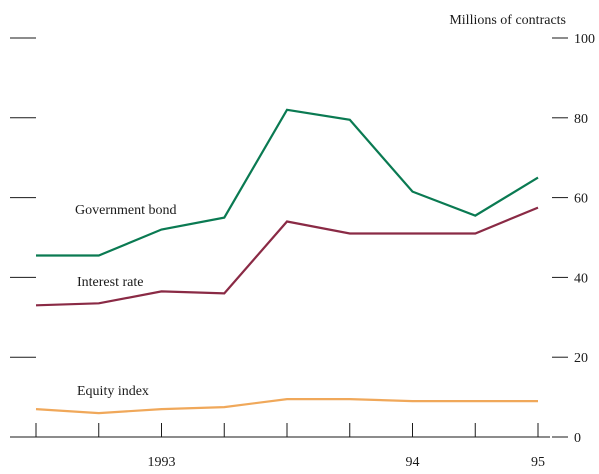 This screenshot has width=599, height=474. I want to click on y-tick-label: 0, so click(577, 438).